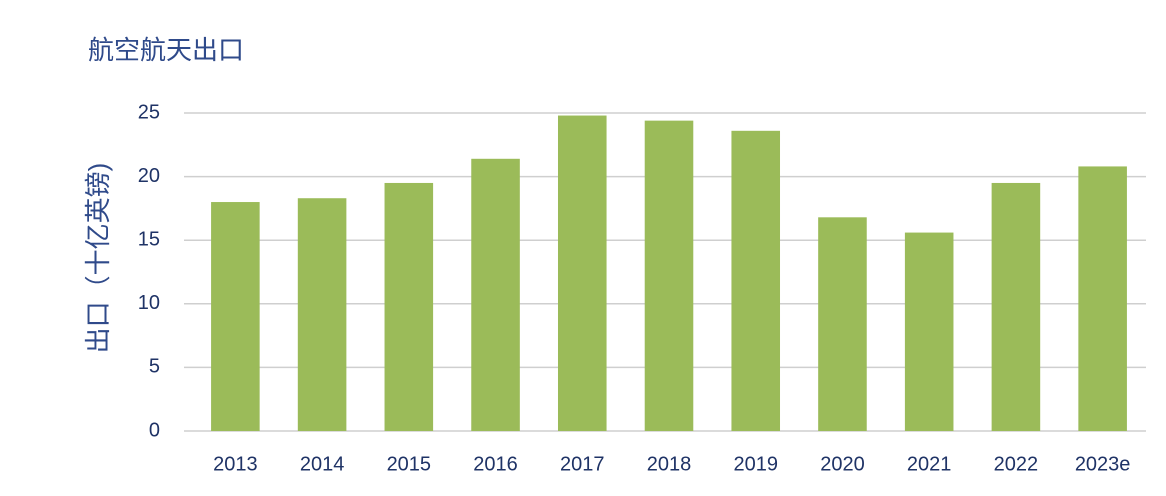 Image resolution: width=1166 pixels, height=496 pixels. I want to click on x-tick-label: 2015, so click(409, 464).